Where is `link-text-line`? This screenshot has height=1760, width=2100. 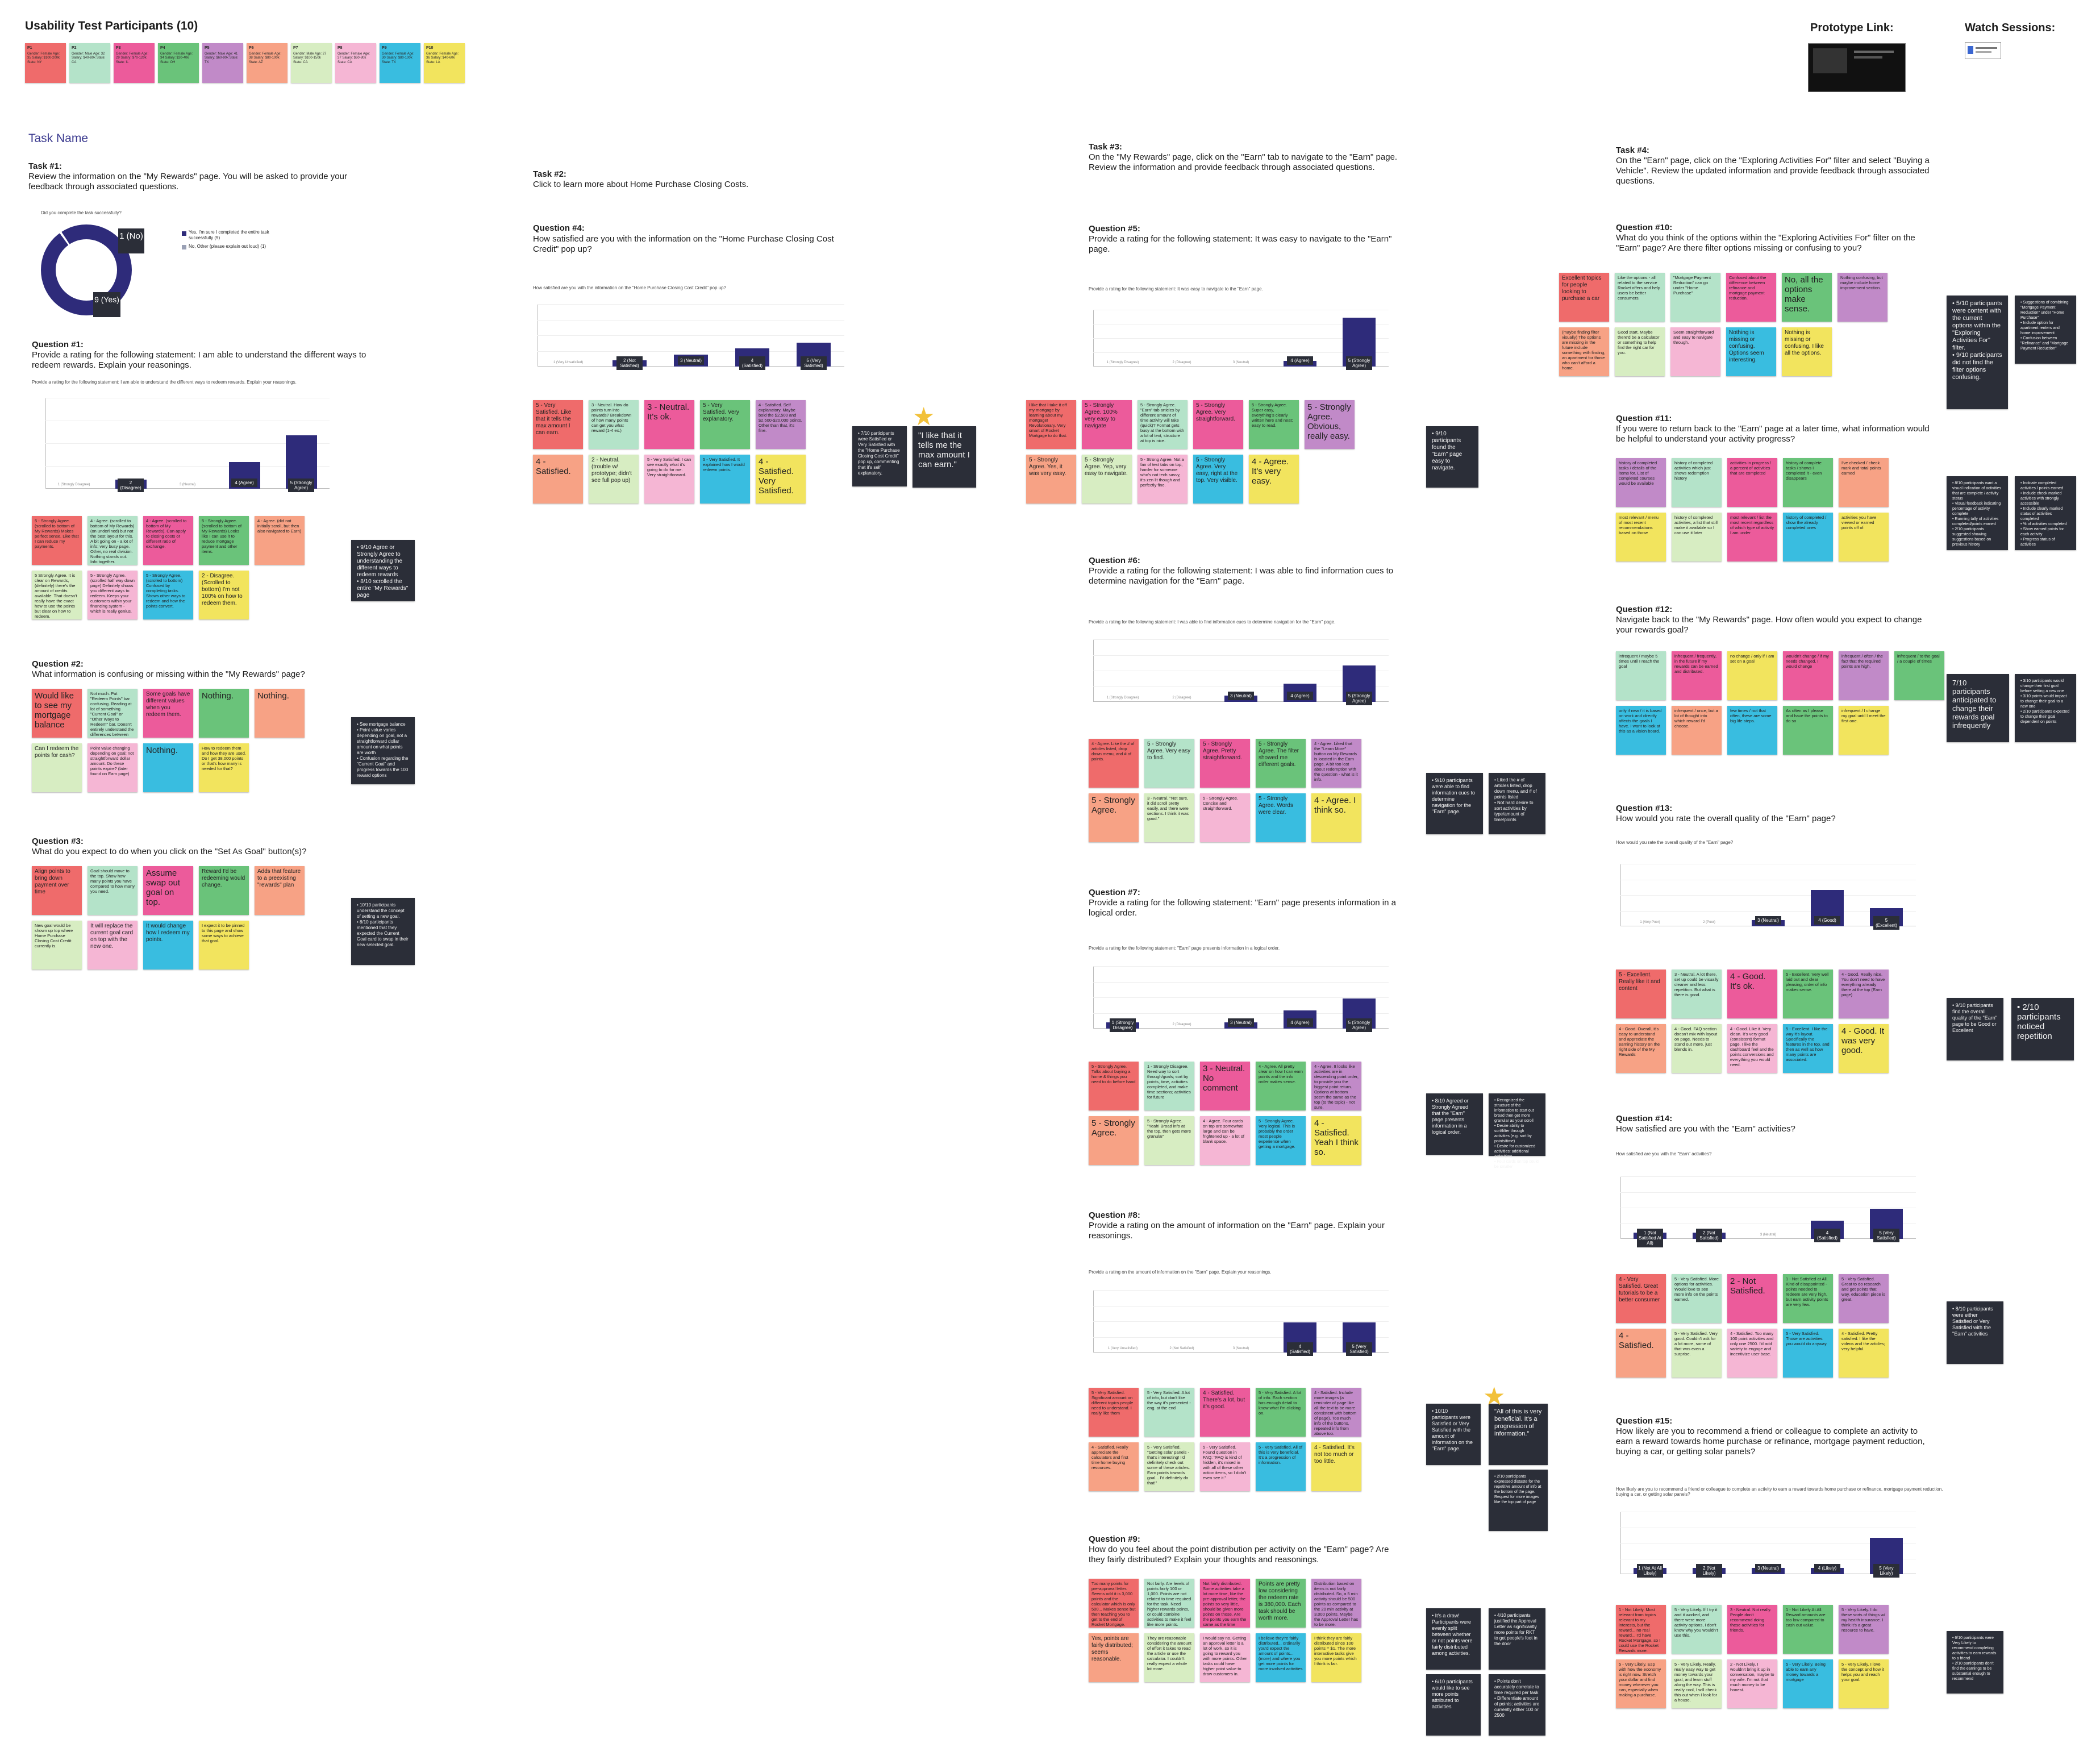
link-text-line is located at coordinates (1987, 48).